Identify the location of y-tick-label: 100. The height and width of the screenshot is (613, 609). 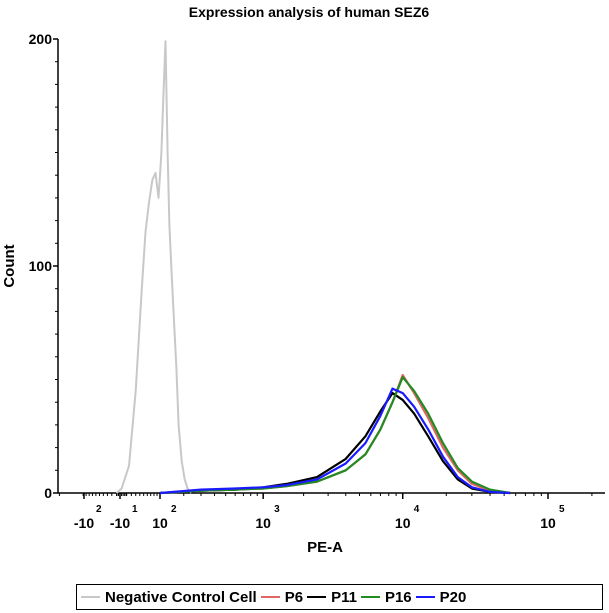
(41, 266).